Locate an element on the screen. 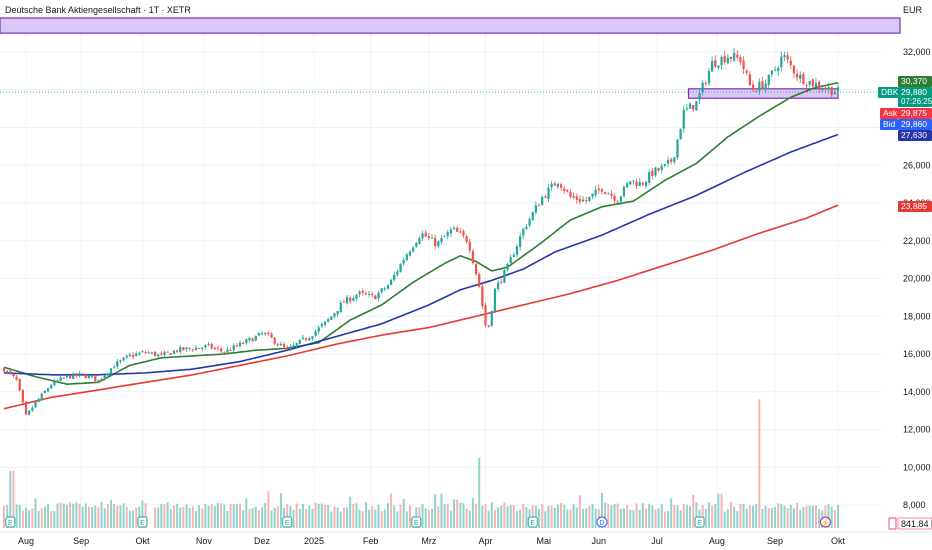 The width and height of the screenshot is (932, 550). event-markers: E E E E E D E ⚡ is located at coordinates (418, 522).